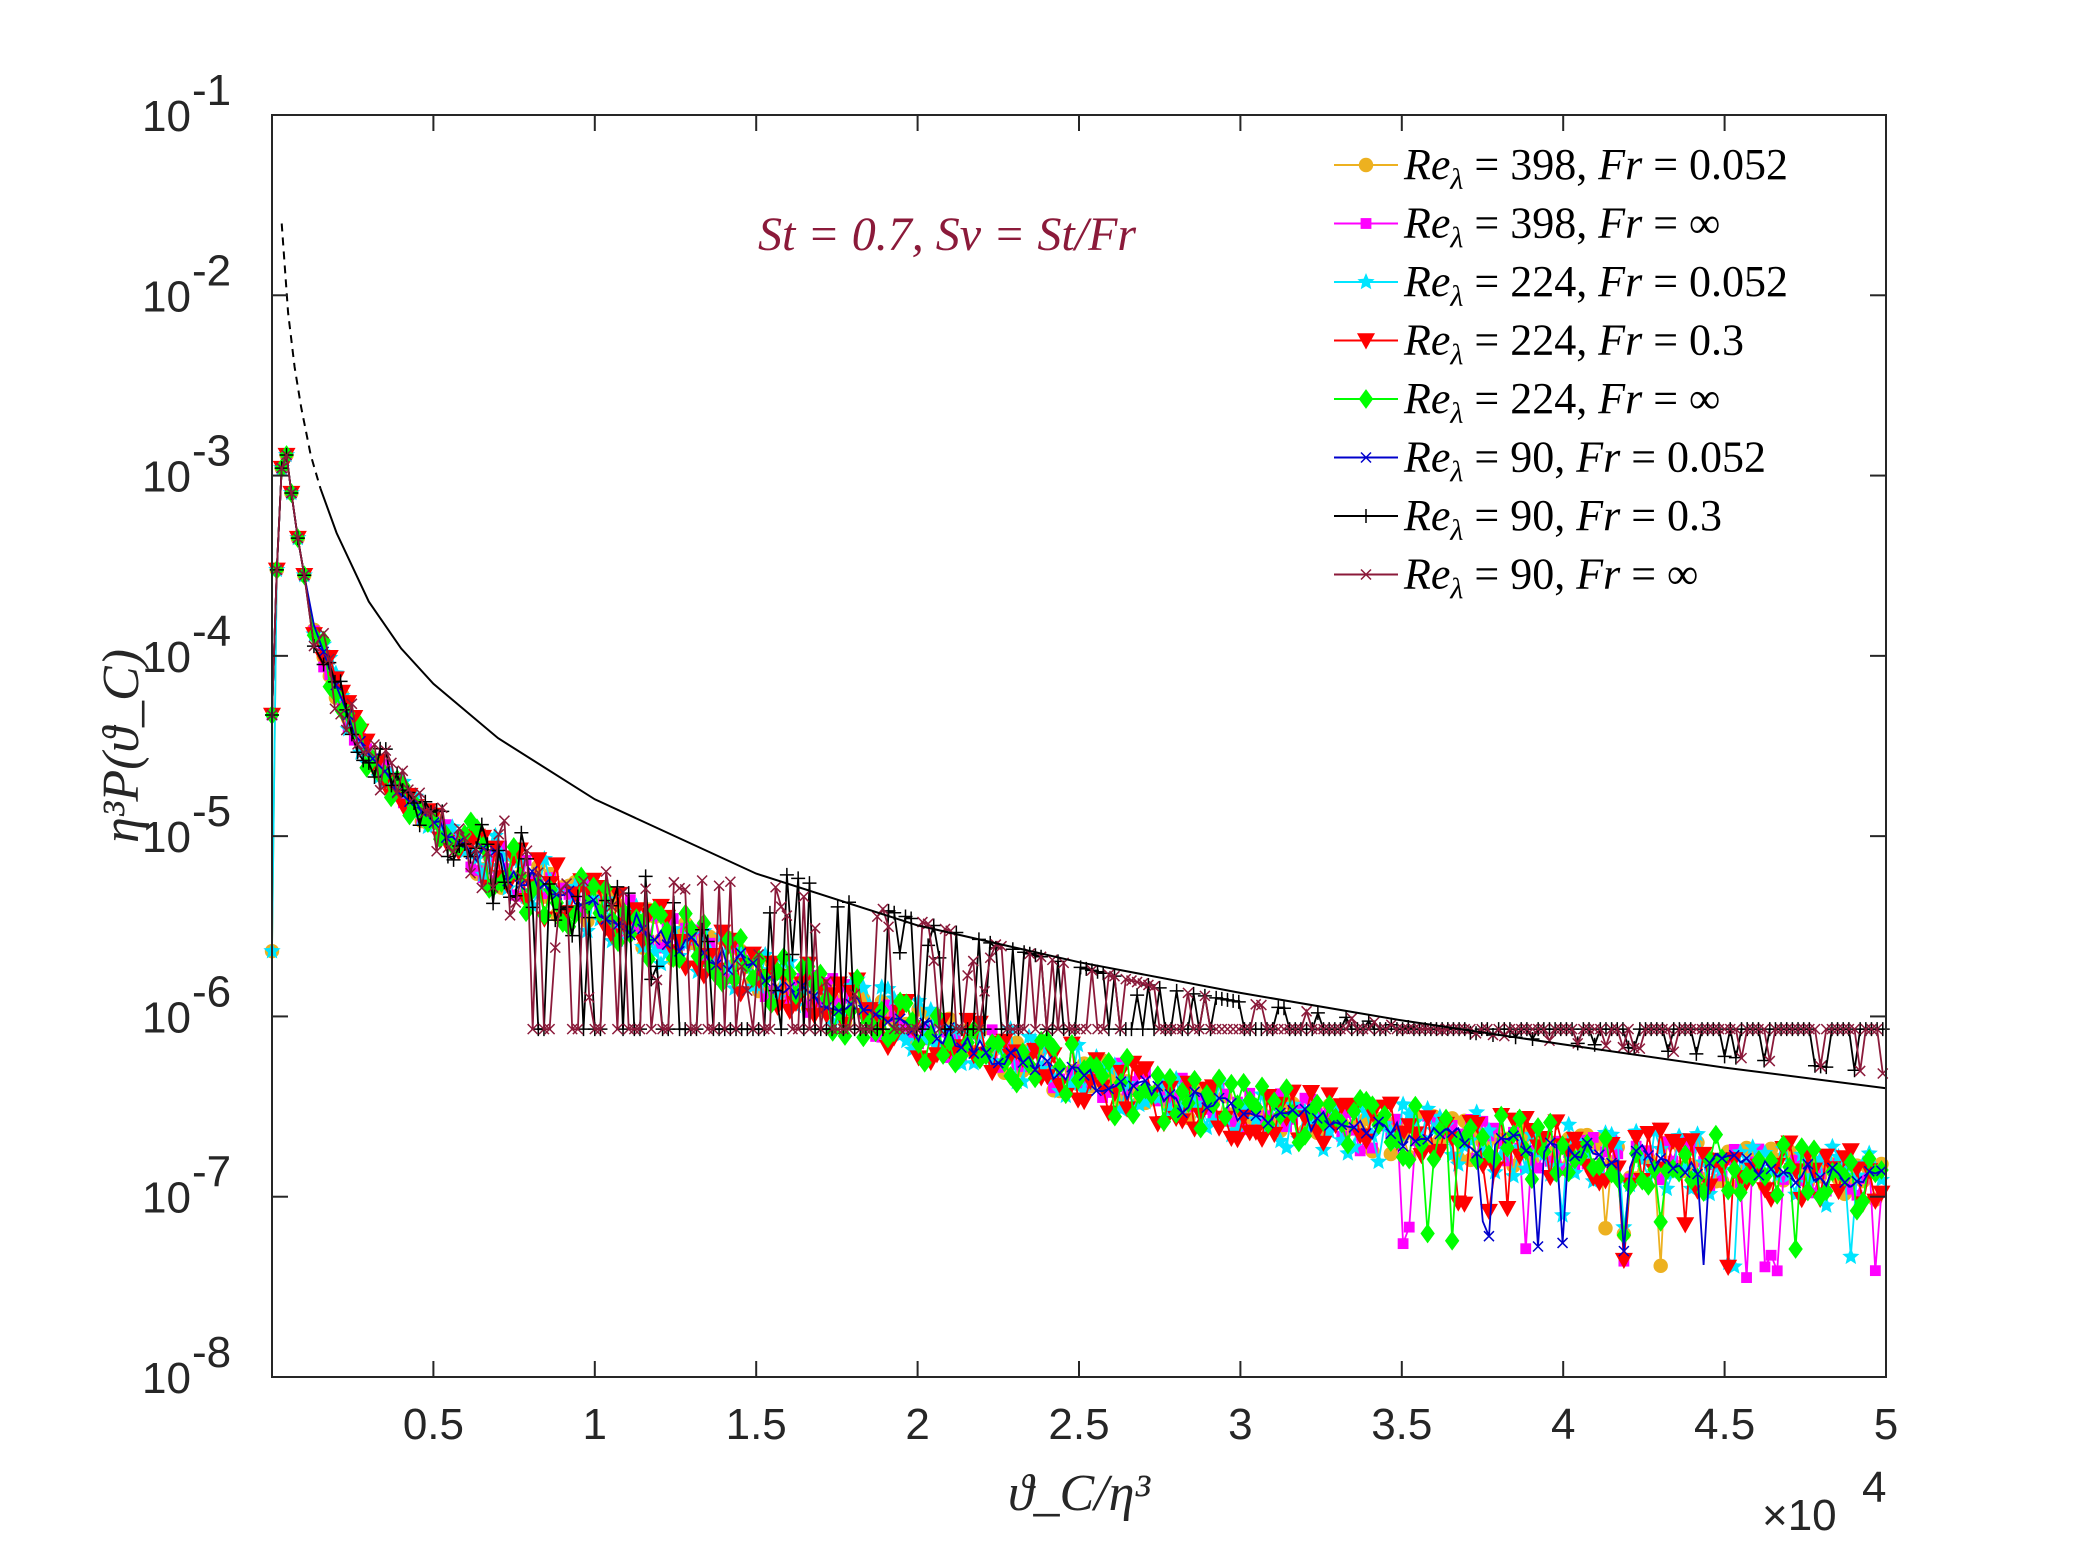  I want to click on x-axis-label: ϑ_C/η³, so click(1079, 1493).